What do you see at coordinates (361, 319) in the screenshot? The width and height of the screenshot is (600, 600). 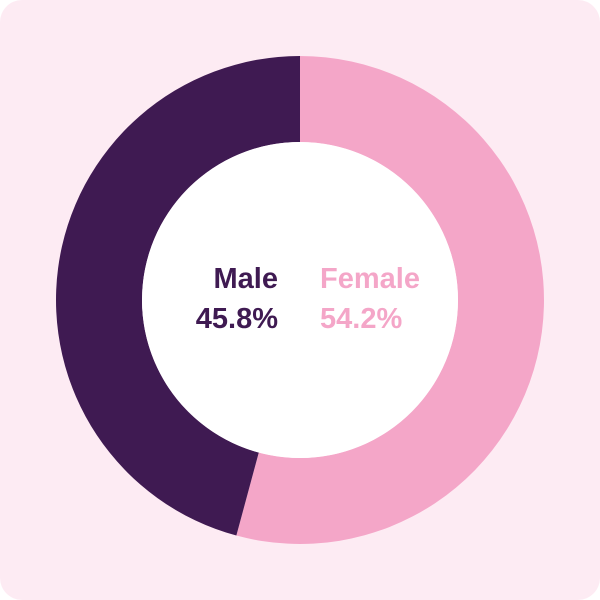 I see `data-label: 54.2%` at bounding box center [361, 319].